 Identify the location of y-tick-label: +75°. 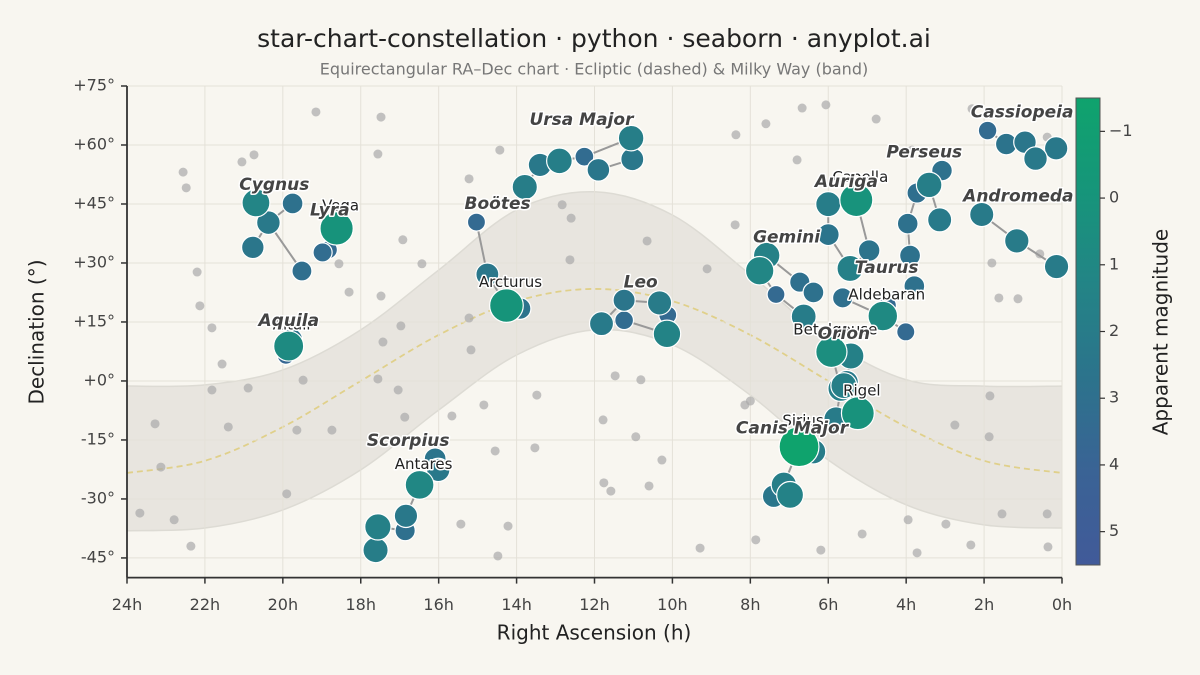
(94, 85).